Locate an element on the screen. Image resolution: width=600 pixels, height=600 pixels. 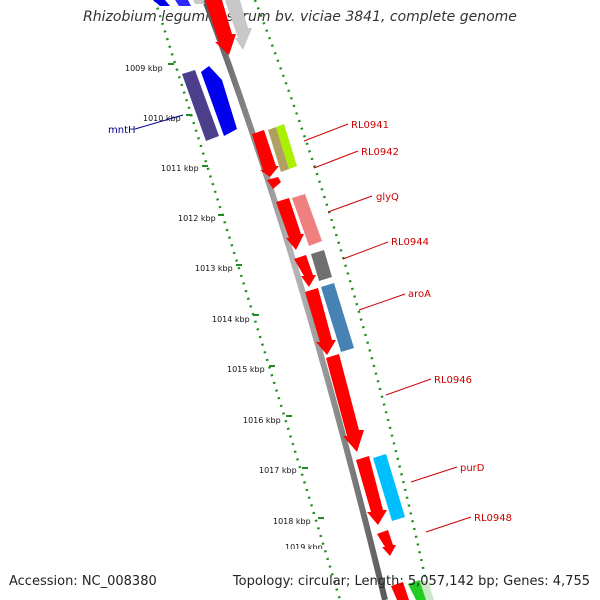
leader-rl0941 is located at coordinates (326, 132).